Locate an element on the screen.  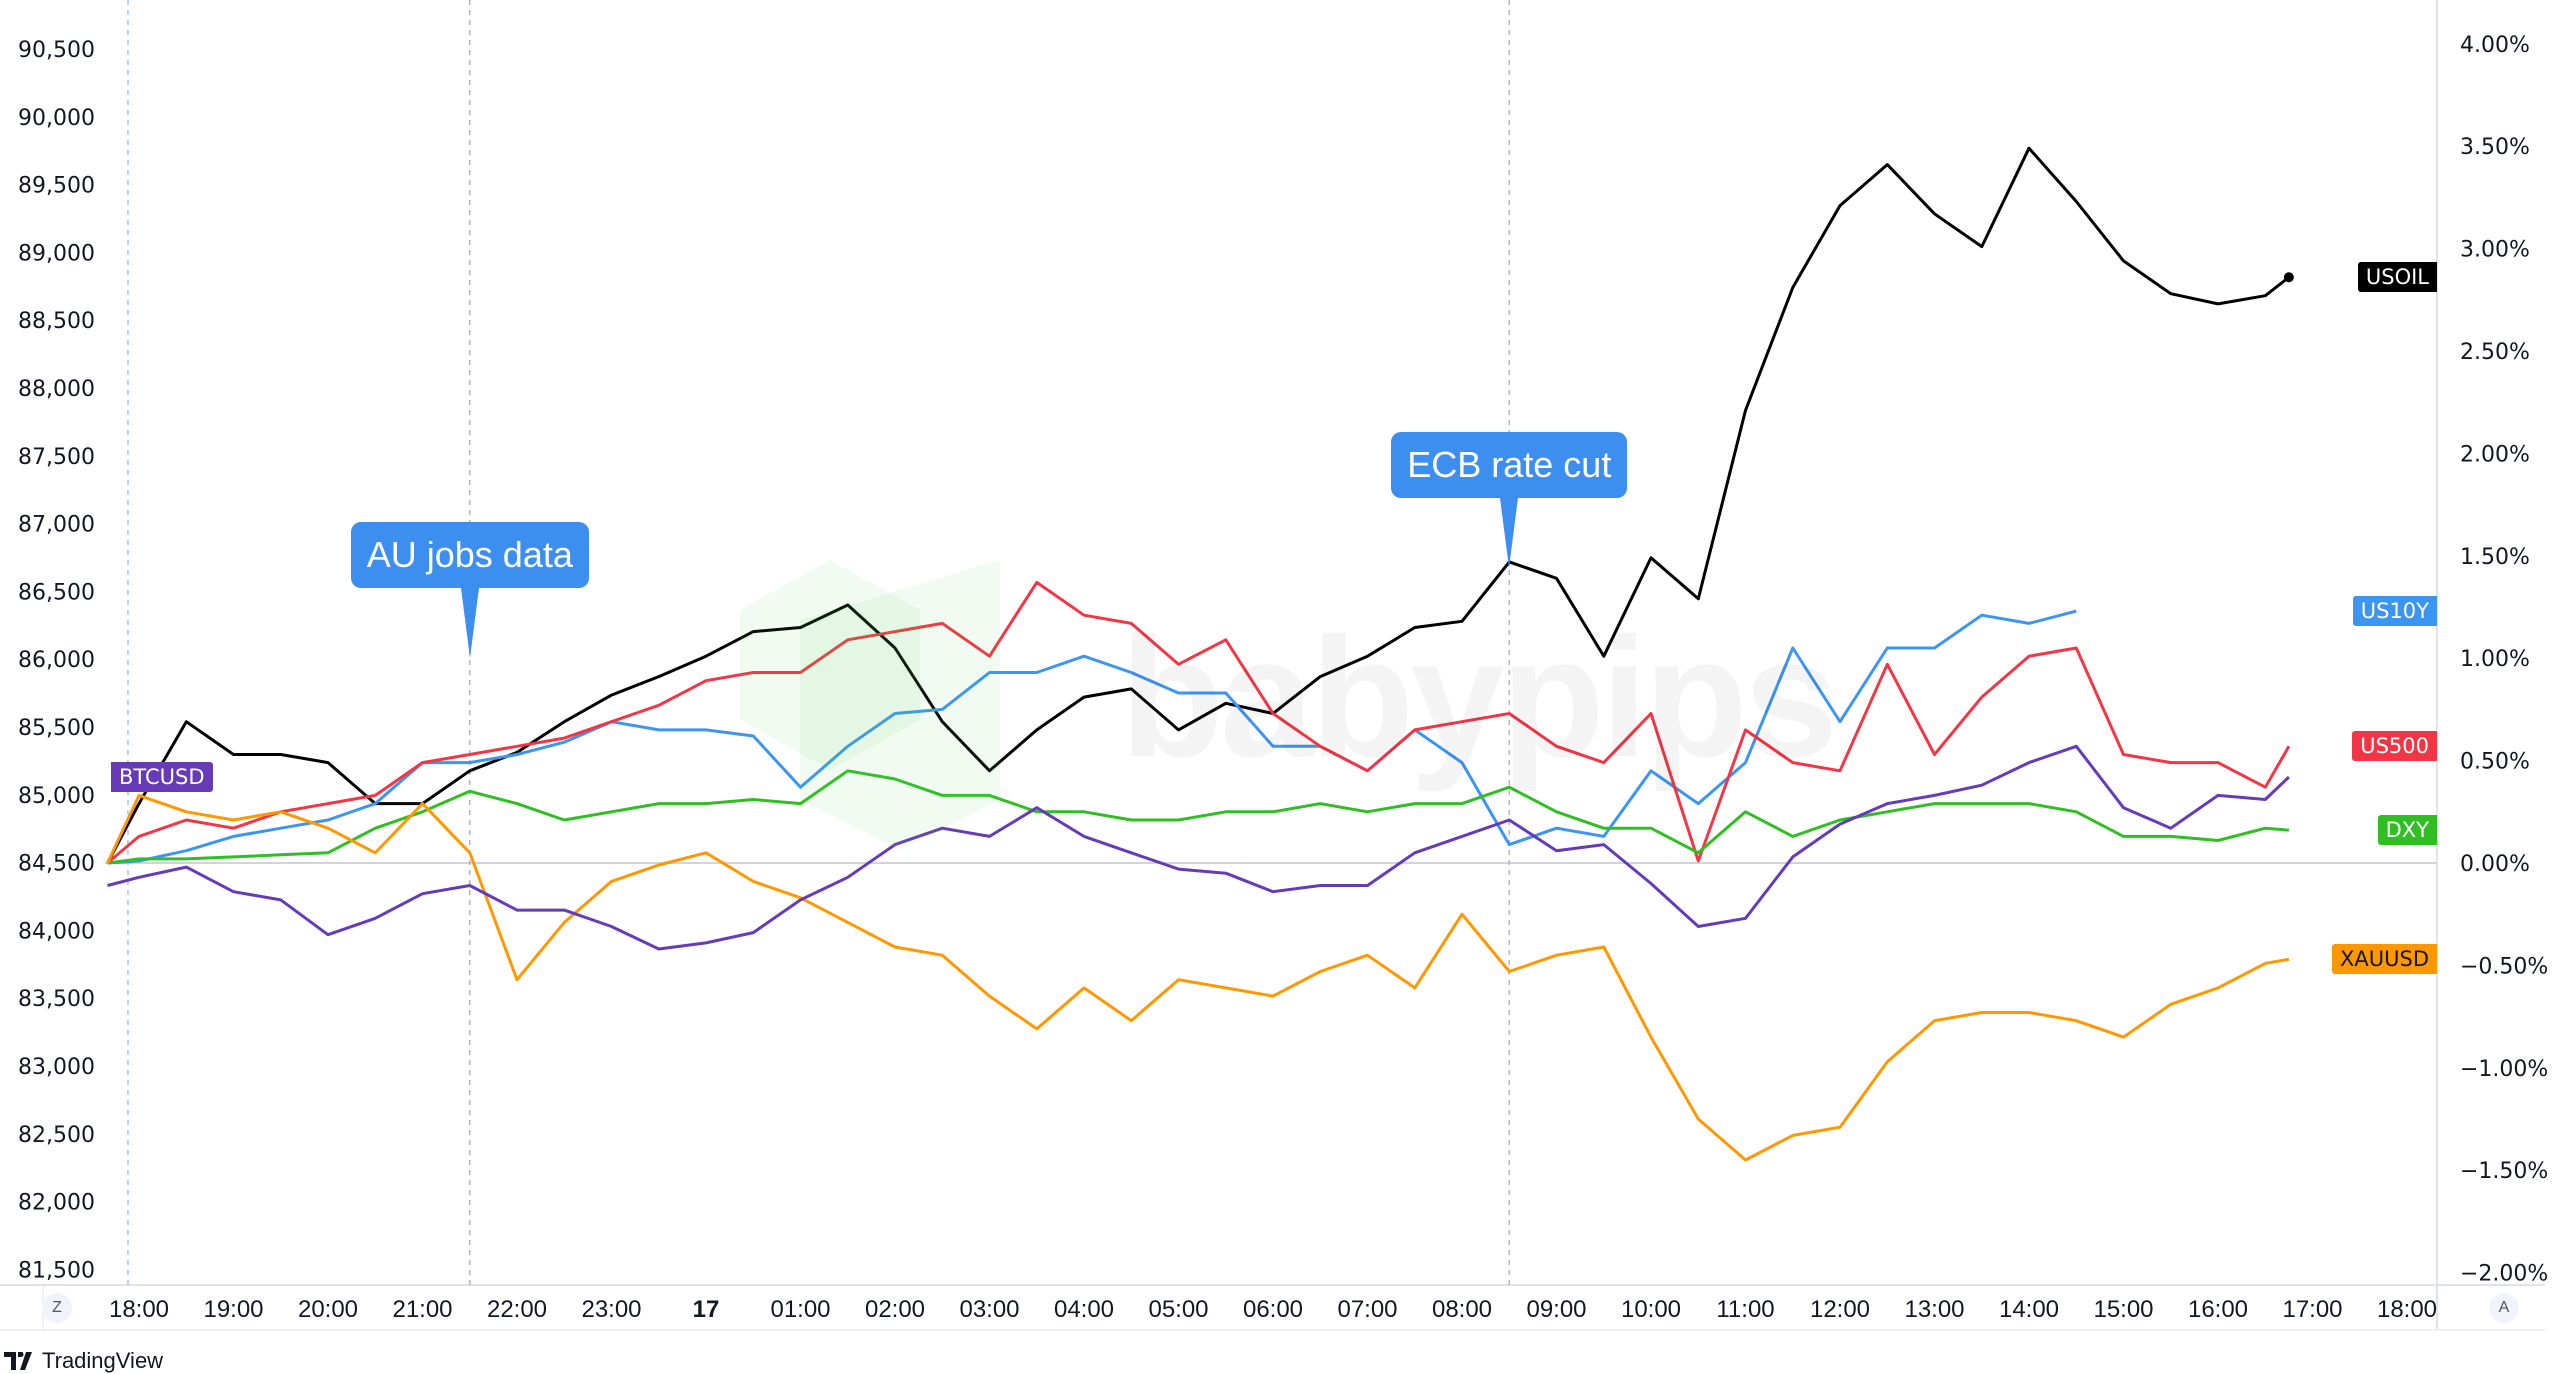
right-axis-tick-label: 1.50% is located at coordinates (2495, 557).